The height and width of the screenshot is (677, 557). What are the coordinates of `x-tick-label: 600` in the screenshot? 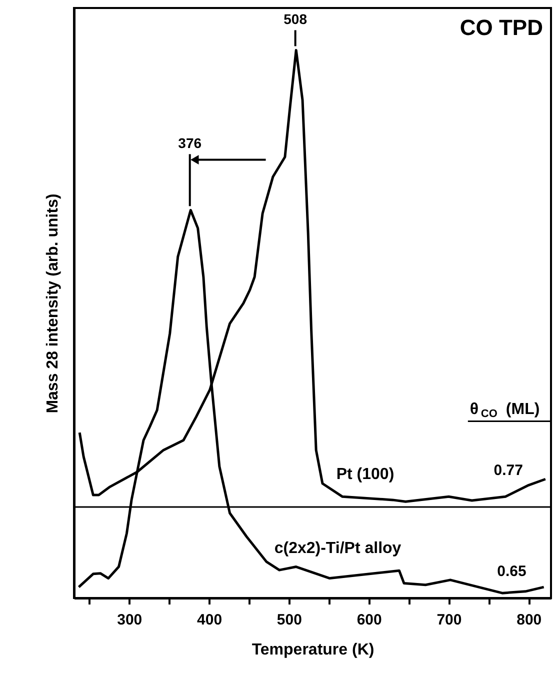 It's located at (369, 620).